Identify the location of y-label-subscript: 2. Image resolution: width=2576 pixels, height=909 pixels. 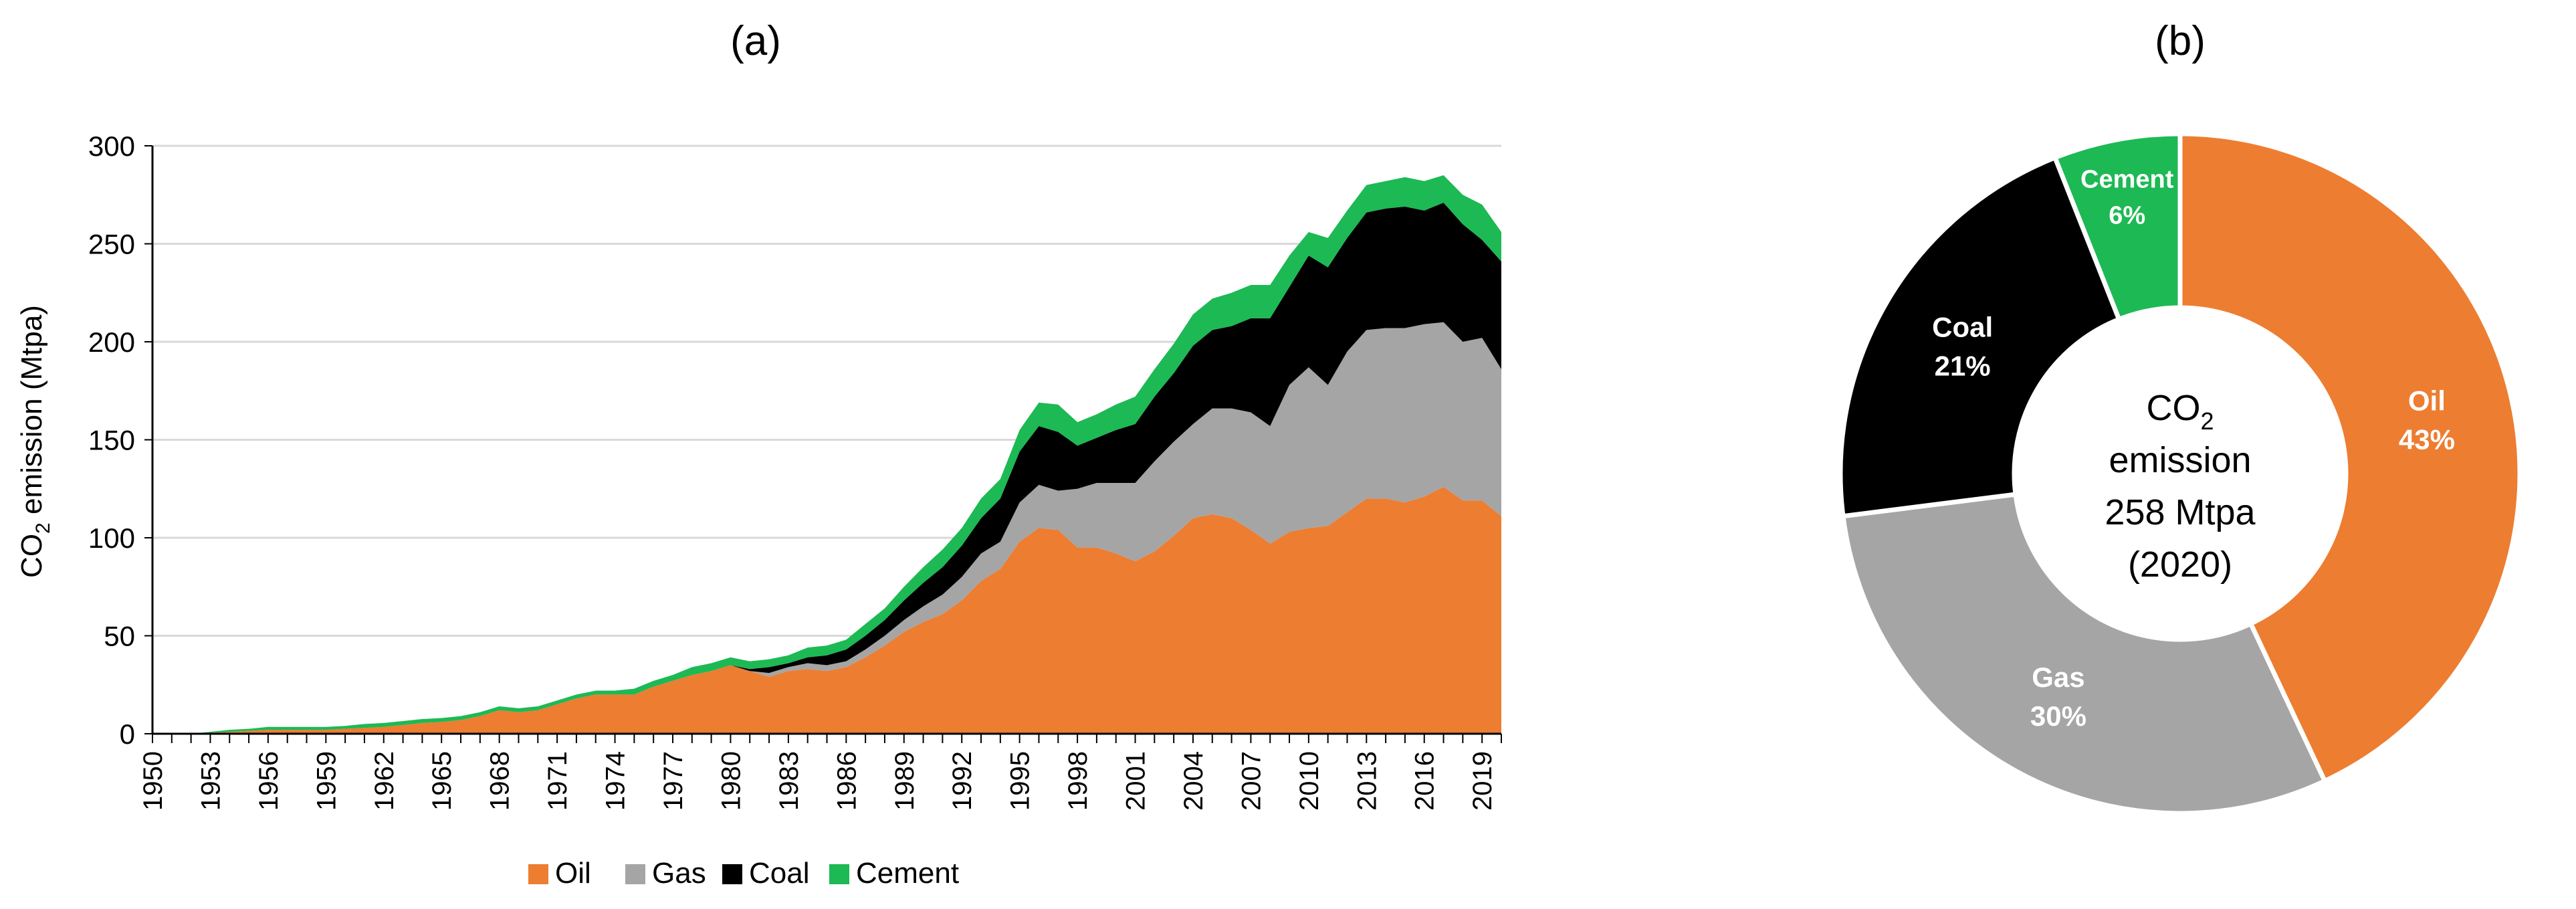
(43, 528).